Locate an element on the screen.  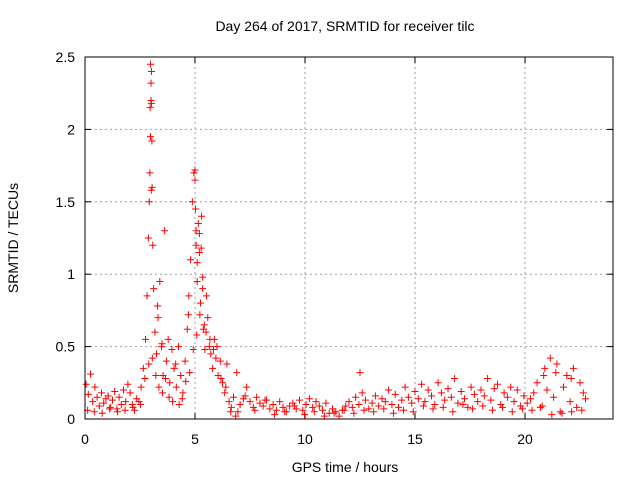
y-tick-label: 1 is located at coordinates (71, 274).